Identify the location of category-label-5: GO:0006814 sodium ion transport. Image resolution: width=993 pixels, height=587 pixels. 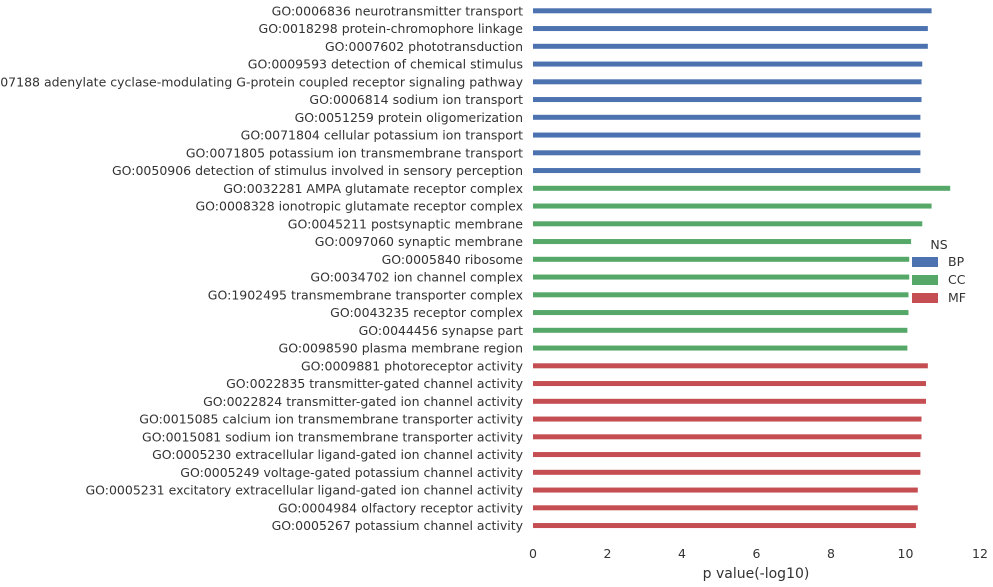
(416, 99).